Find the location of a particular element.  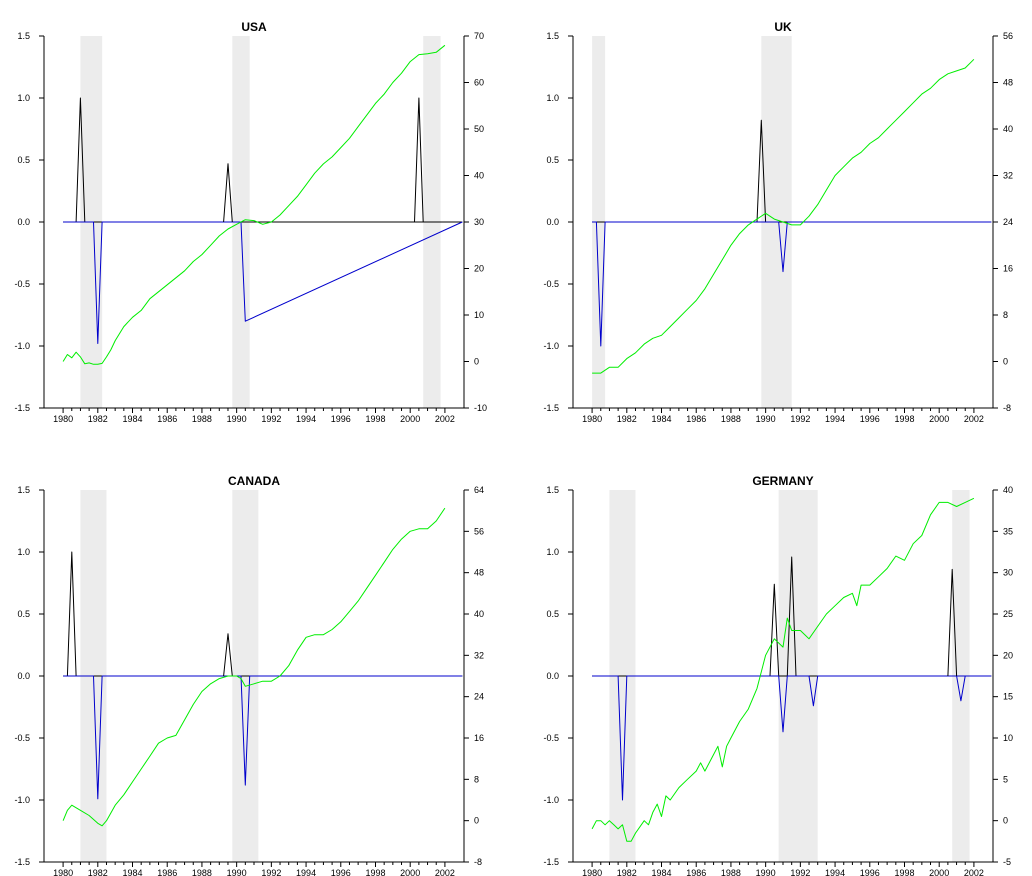

right-tick-label: 16 is located at coordinates (1008, 269).